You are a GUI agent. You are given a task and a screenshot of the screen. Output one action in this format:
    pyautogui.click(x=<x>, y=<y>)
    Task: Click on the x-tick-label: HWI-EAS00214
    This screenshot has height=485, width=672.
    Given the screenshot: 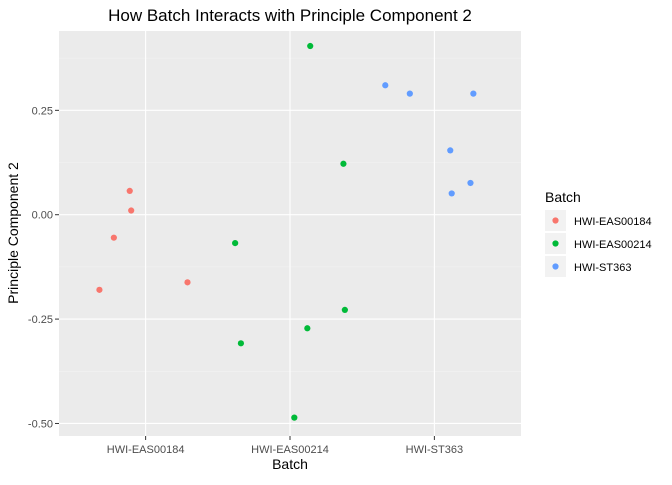 What is the action you would take?
    pyautogui.click(x=290, y=450)
    